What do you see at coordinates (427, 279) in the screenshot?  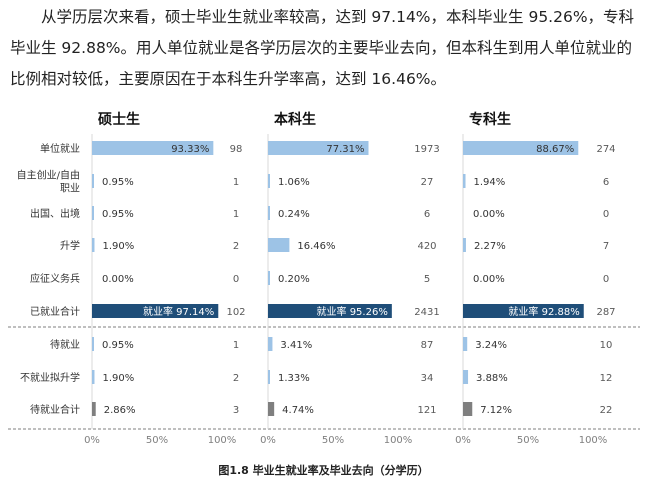 I see `count-label: 5` at bounding box center [427, 279].